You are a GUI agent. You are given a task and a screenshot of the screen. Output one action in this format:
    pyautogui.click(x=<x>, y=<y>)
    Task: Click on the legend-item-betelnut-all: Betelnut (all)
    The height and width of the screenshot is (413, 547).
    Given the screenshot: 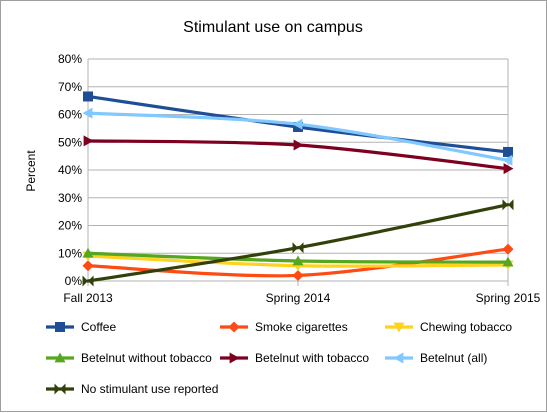 What is the action you would take?
    pyautogui.click(x=436, y=358)
    